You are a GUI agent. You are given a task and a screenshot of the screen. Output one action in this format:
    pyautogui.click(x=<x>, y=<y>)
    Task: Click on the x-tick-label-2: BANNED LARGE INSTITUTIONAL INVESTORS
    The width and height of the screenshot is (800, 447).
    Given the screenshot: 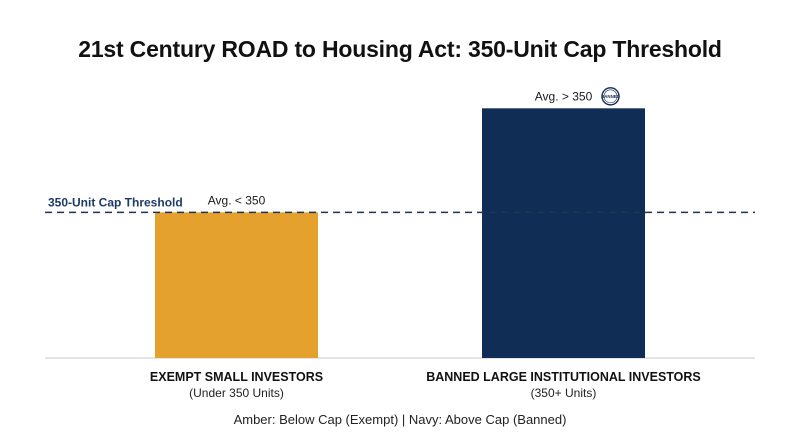 What is the action you would take?
    pyautogui.click(x=563, y=377)
    